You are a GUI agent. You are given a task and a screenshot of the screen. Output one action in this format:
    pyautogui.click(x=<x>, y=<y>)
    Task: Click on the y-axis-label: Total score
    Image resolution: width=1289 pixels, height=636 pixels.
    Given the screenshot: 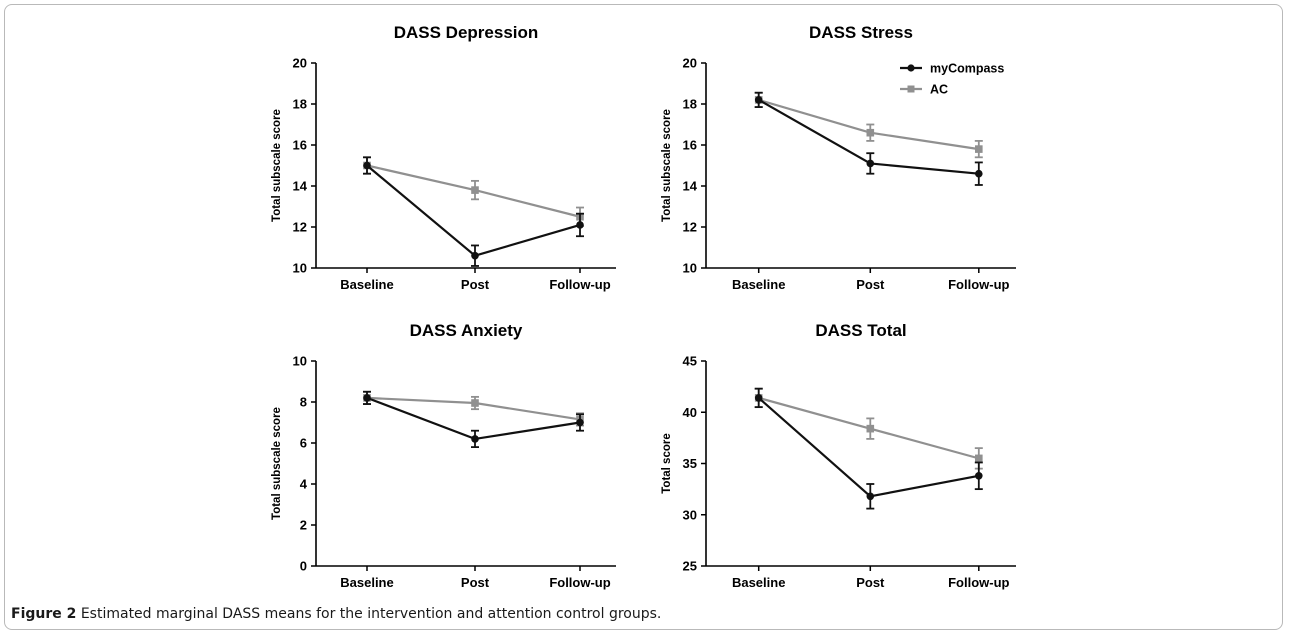 What is the action you would take?
    pyautogui.click(x=667, y=463)
    